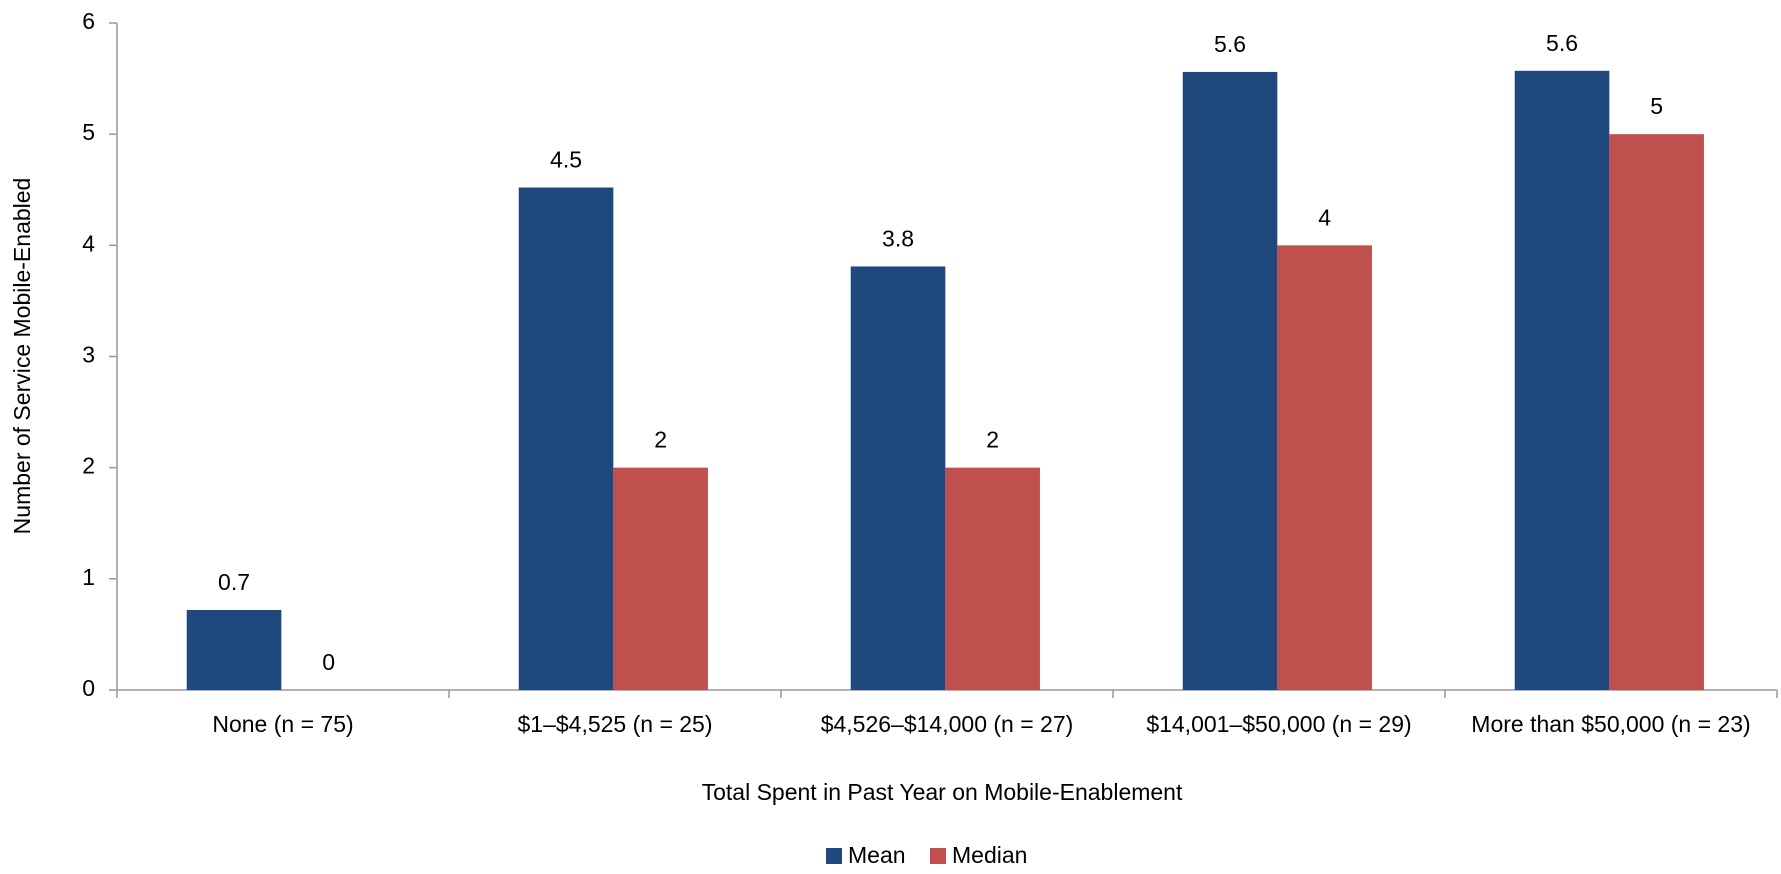 This screenshot has height=874, width=1781. Describe the element at coordinates (88, 132) in the screenshot. I see `y-tick-label: 5` at that location.